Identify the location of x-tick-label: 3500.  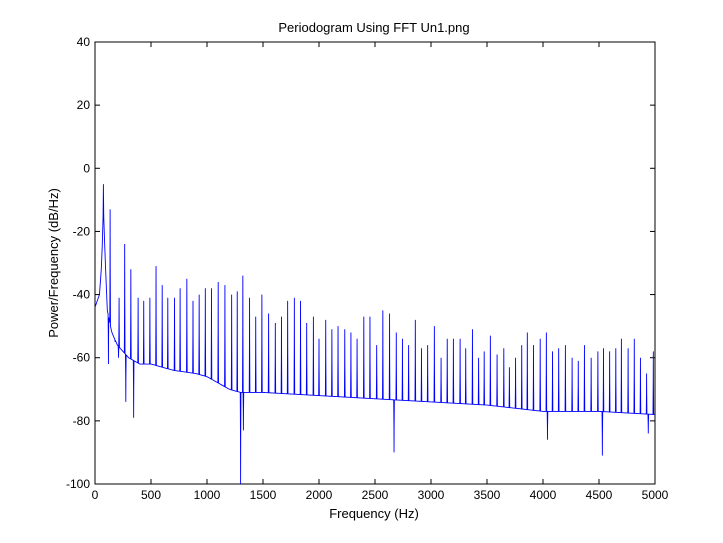
(487, 495).